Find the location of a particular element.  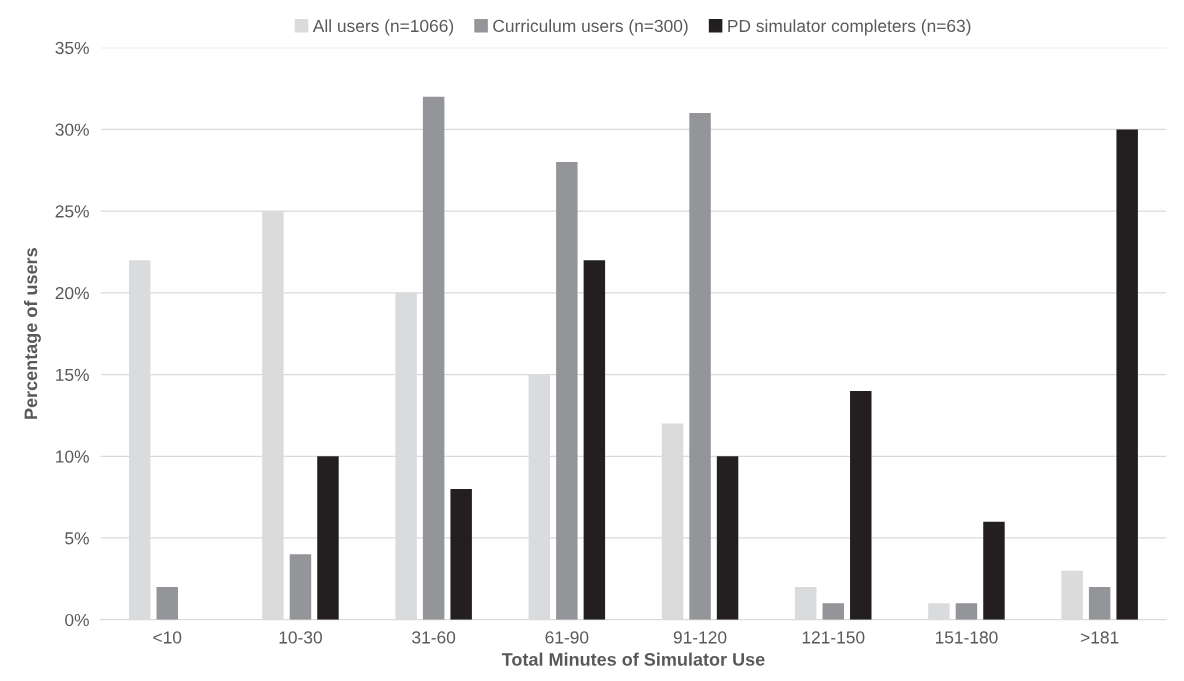

x-axis-title: Total Minutes of Simulator Use is located at coordinates (633, 659).